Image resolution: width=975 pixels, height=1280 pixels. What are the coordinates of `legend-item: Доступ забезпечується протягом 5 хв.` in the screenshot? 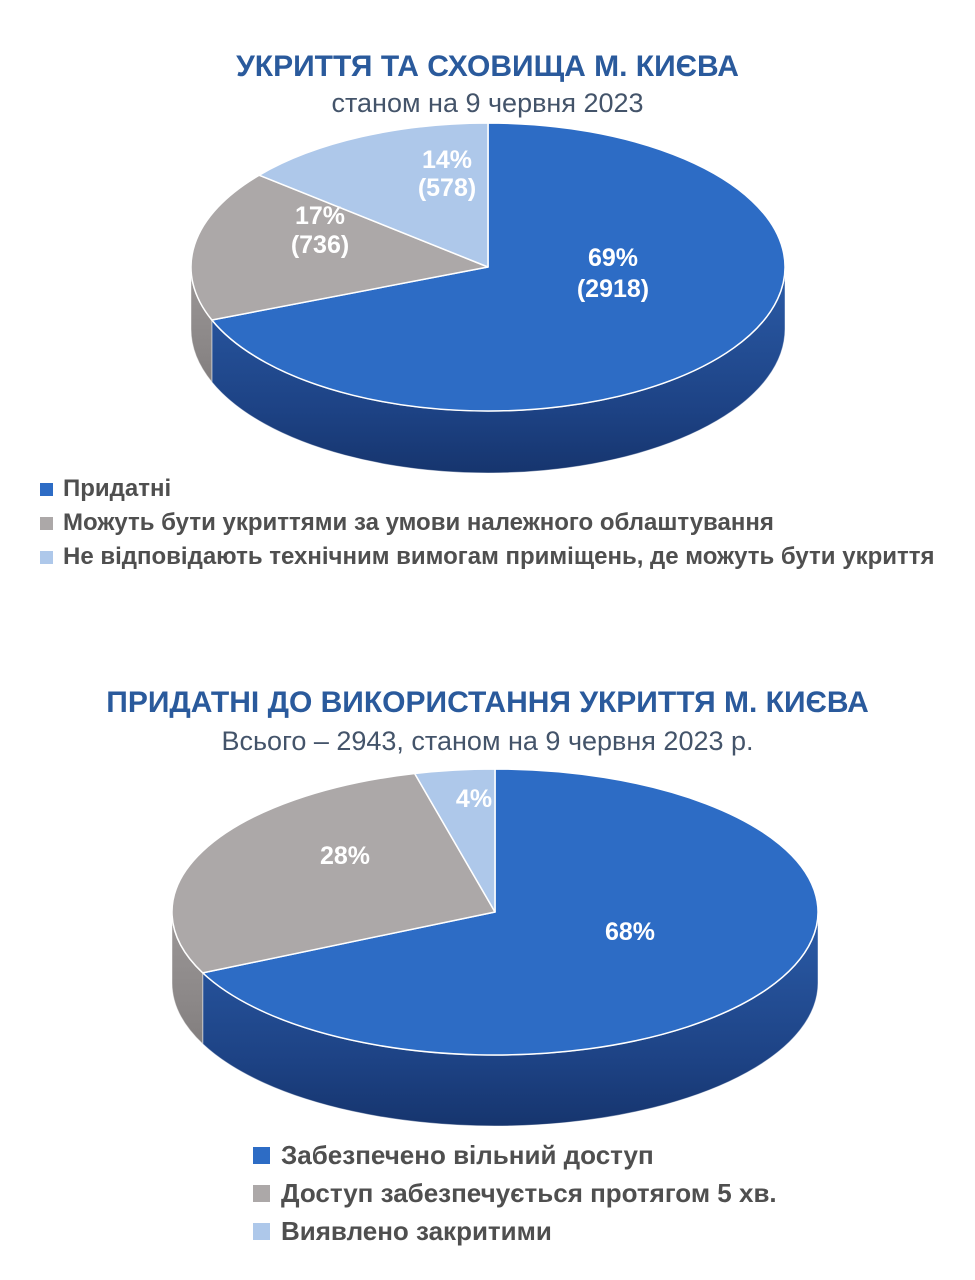 It's located at (515, 1193).